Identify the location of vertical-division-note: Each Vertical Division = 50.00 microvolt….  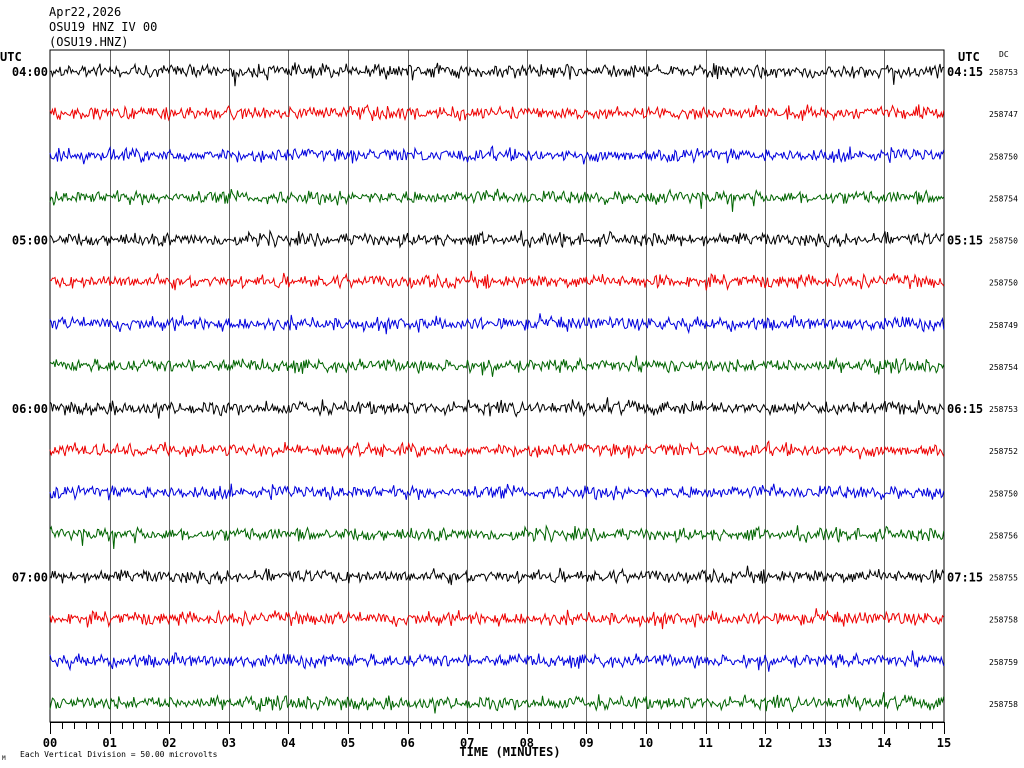
(119, 754).